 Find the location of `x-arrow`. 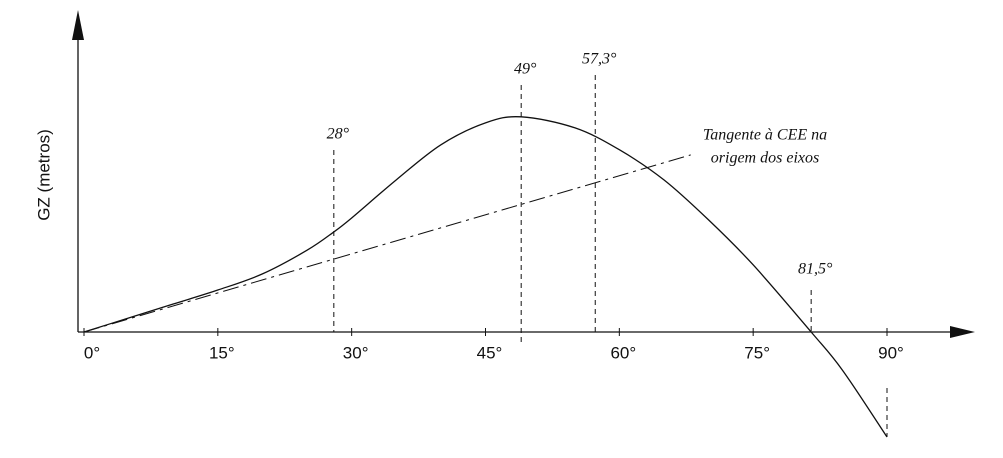

x-arrow is located at coordinates (962, 332).